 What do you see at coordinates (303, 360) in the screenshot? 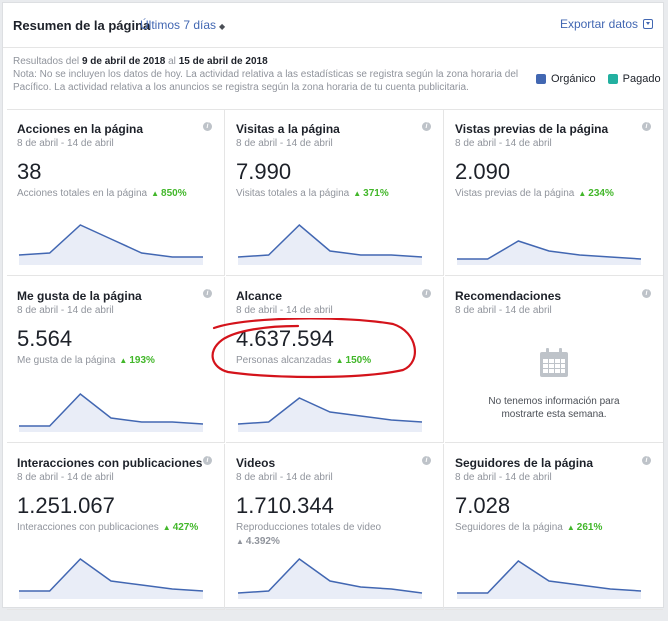
I see `card-subtitle: Personas alcanzadas ▲ 150%` at bounding box center [303, 360].